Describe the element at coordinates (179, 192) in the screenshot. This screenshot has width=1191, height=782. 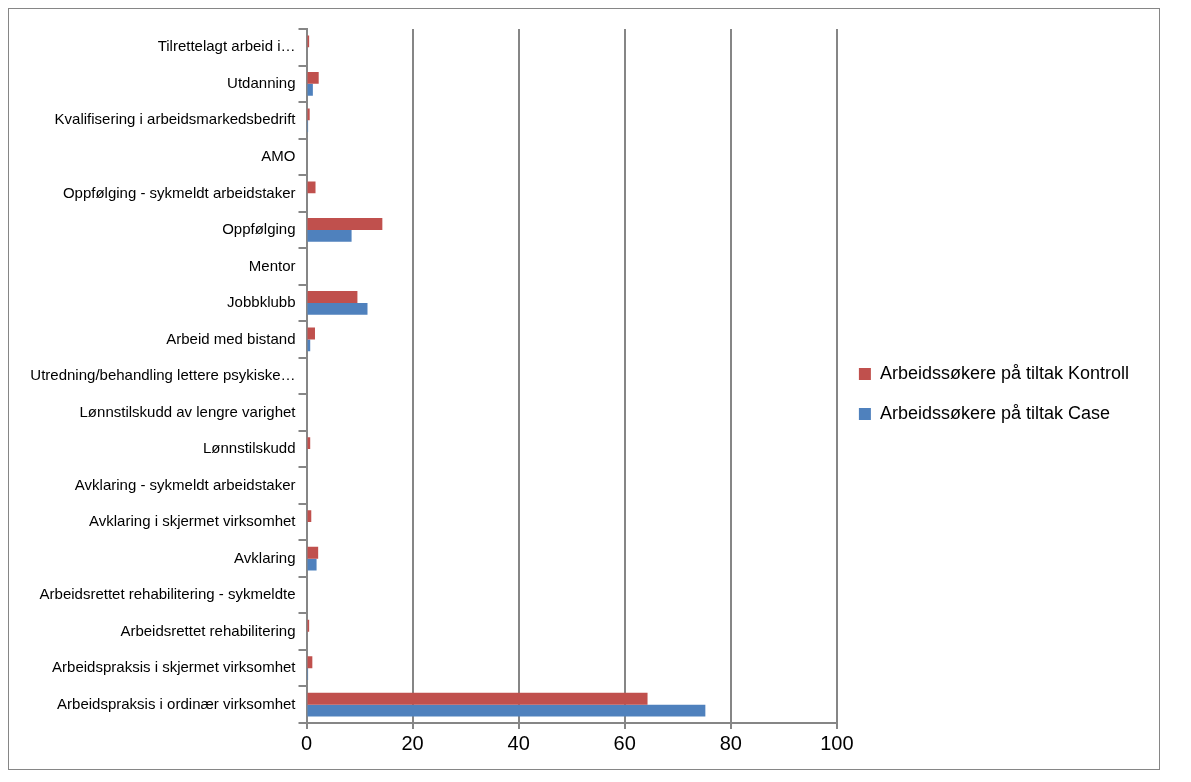
I see `y-tick-label: Oppfølging - sykmeldt arbeidstaker` at that location.